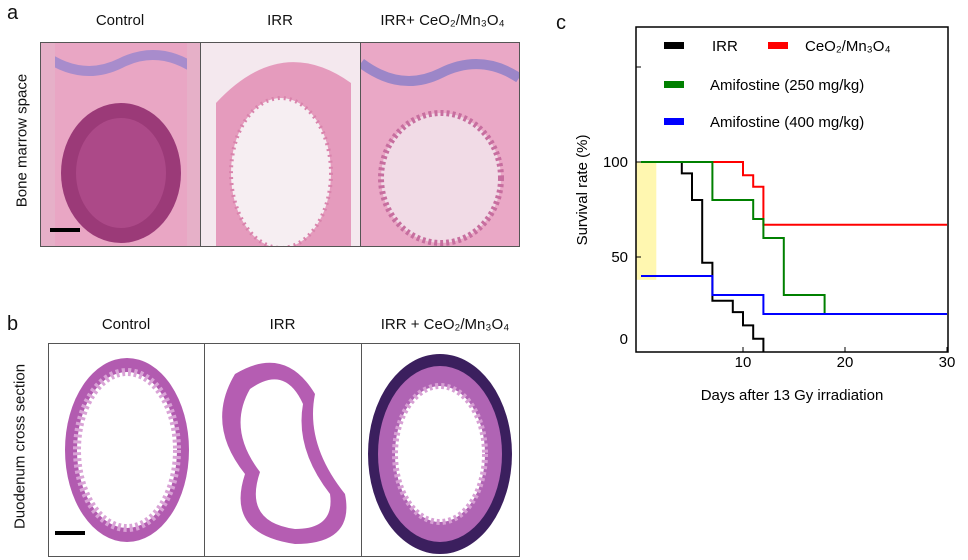 This screenshot has height=560, width=968. Describe the element at coordinates (615, 162) in the screenshot. I see `y-tick-label: 100` at that location.